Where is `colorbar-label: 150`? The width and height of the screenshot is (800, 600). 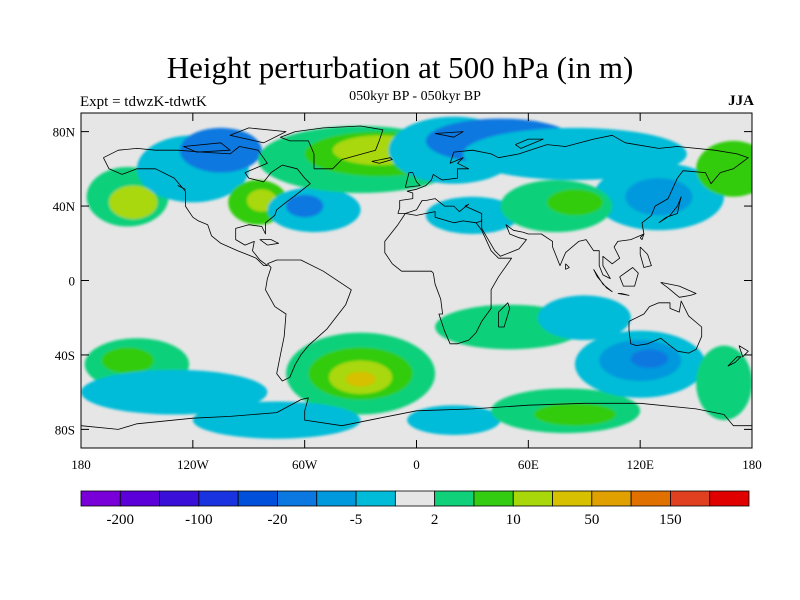
colorbar-label: 150 is located at coordinates (670, 520).